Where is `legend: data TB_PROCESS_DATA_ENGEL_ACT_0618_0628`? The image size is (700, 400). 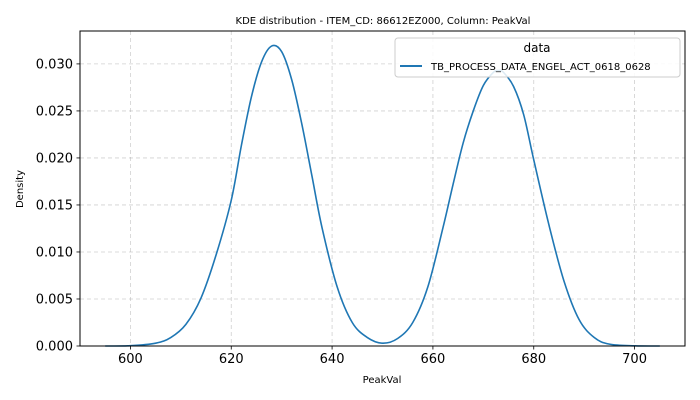 legend: data TB_PROCESS_DATA_ENGEL_ACT_0618_0628 is located at coordinates (537, 57).